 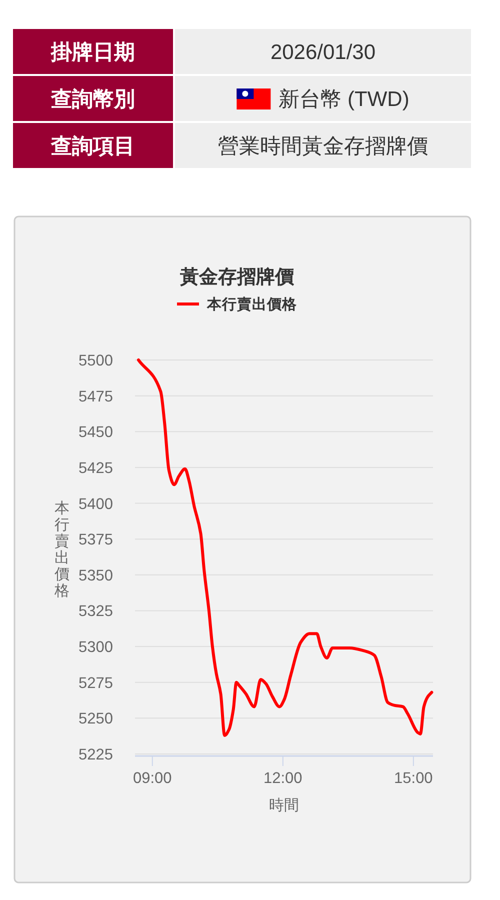 I want to click on y-tick-label: 5300, so click(x=96, y=647).